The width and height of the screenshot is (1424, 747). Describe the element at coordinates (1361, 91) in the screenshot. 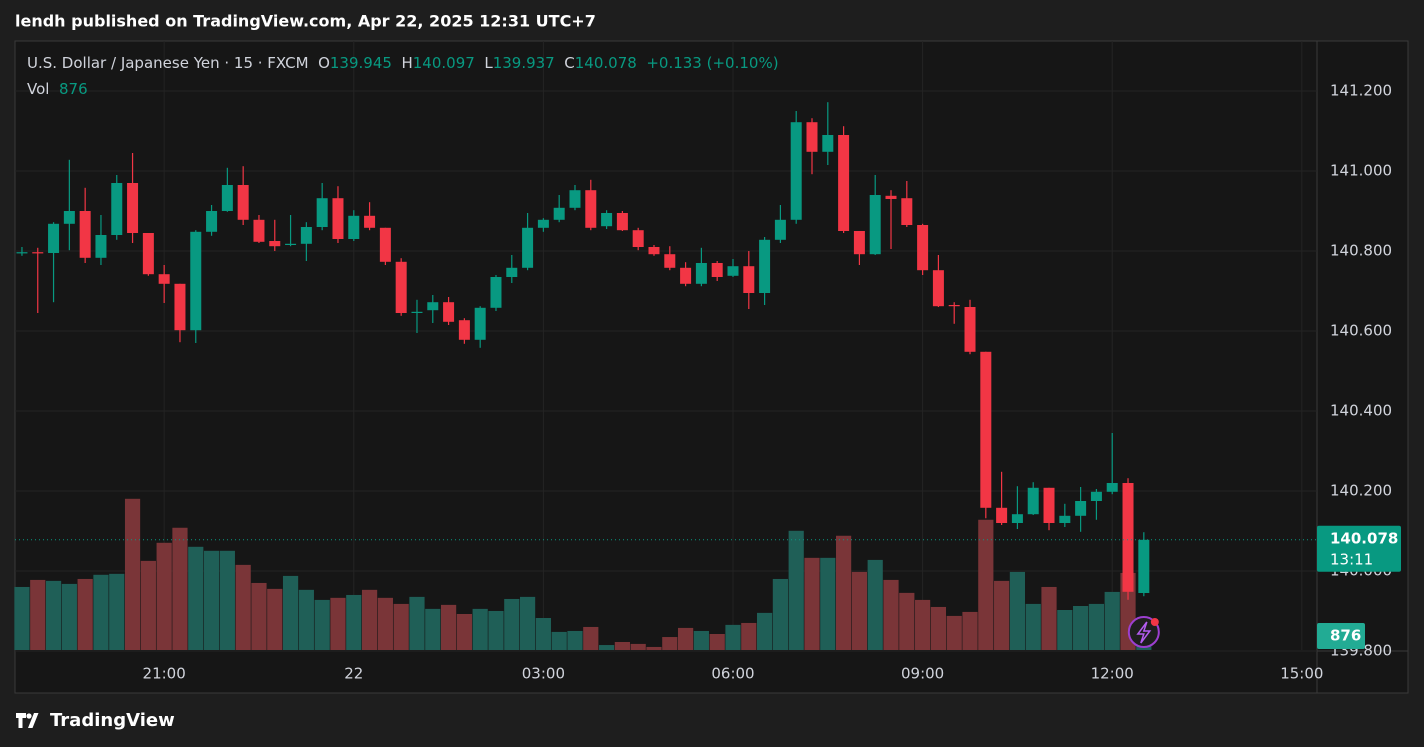

I see `y-tick-label: 141.200` at that location.